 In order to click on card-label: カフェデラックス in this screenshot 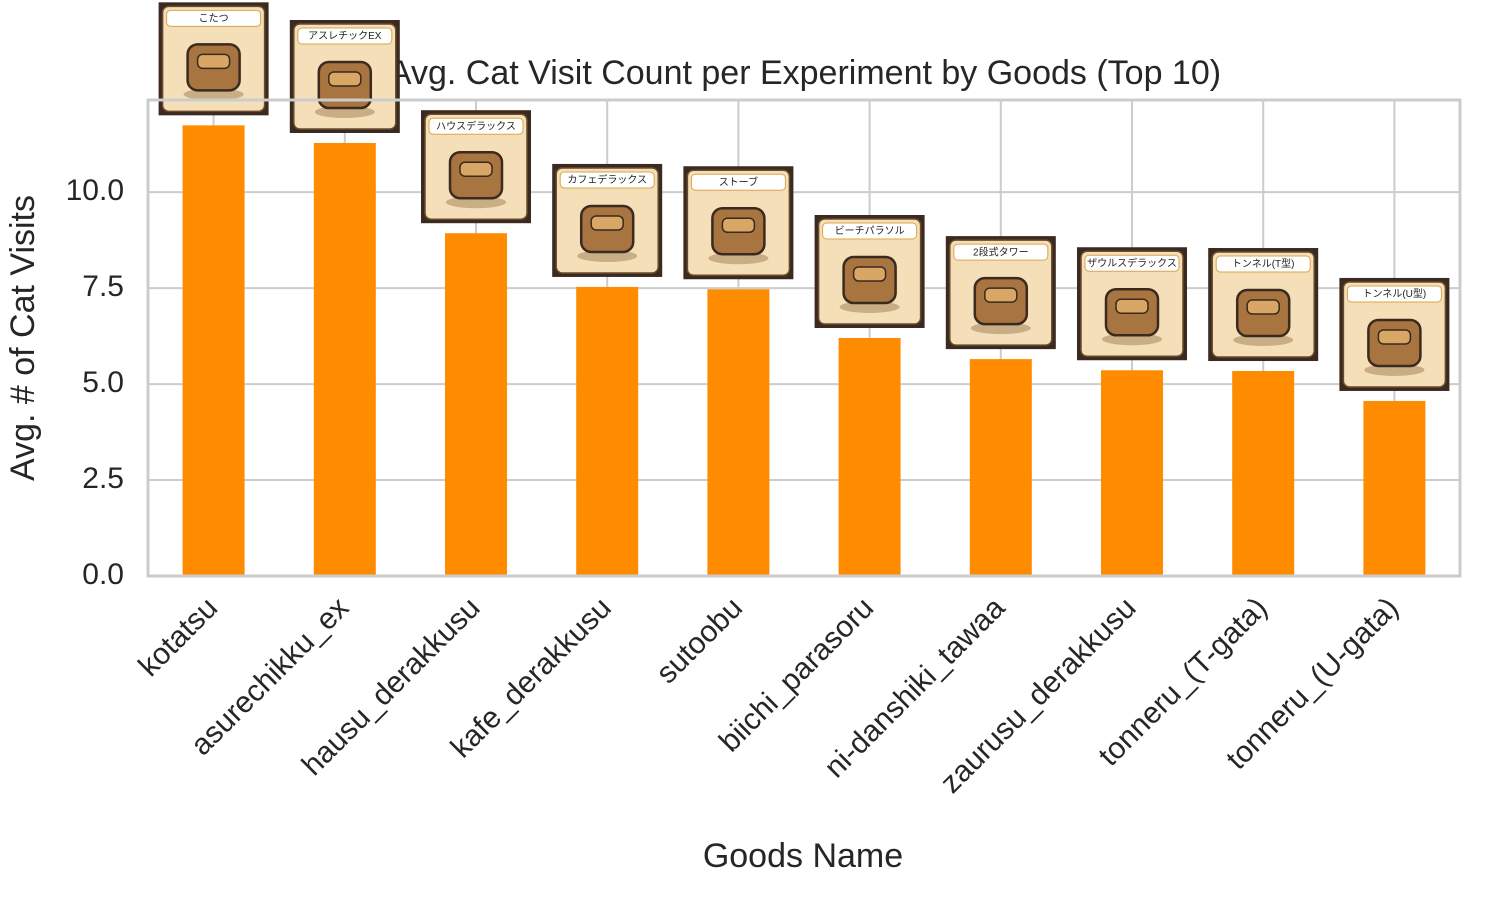, I will do `click(607, 179)`.